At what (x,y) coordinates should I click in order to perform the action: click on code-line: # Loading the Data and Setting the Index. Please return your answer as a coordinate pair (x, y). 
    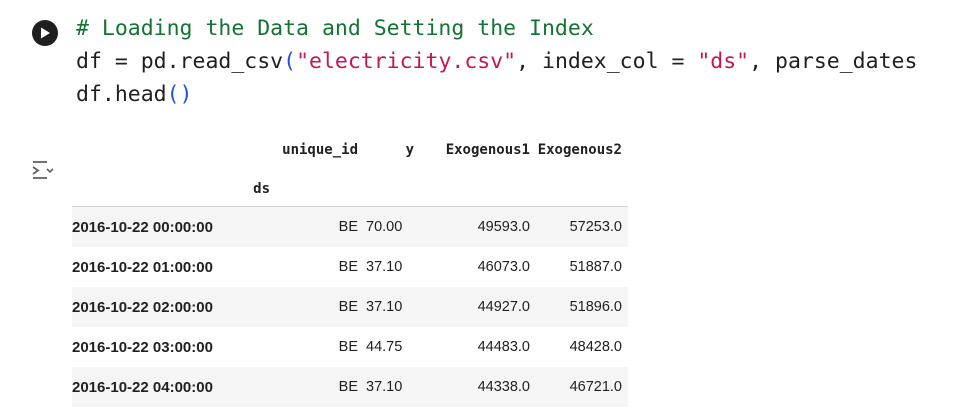
    Looking at the image, I should click on (496, 28).